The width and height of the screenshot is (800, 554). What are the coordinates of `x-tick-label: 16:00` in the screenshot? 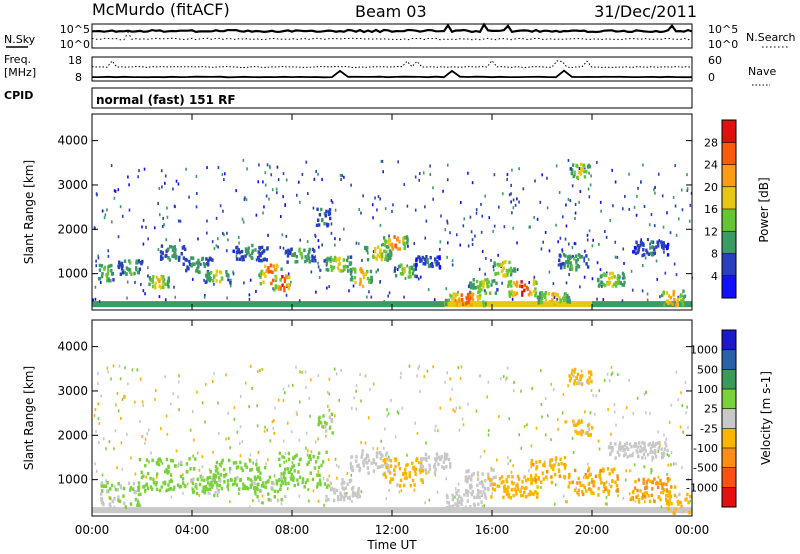 It's located at (492, 530).